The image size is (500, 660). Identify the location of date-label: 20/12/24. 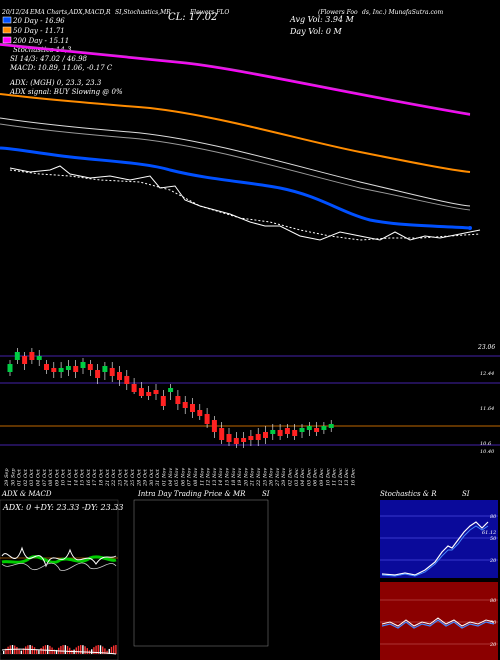
(15, 12).